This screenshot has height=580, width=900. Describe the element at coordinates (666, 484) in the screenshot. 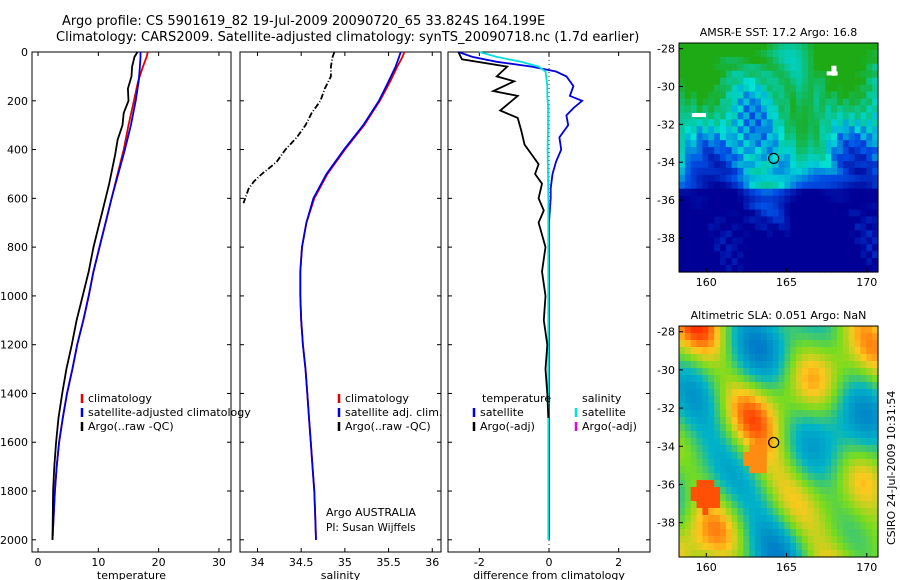

I see `y-tick-label: -36` at that location.